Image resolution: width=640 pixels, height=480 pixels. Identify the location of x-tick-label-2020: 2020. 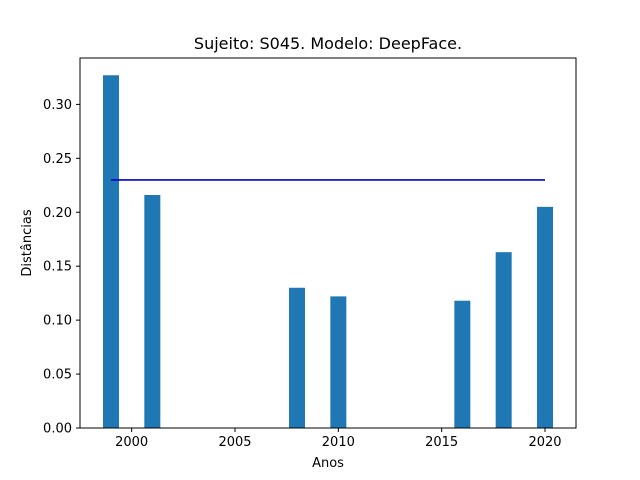
(544, 442).